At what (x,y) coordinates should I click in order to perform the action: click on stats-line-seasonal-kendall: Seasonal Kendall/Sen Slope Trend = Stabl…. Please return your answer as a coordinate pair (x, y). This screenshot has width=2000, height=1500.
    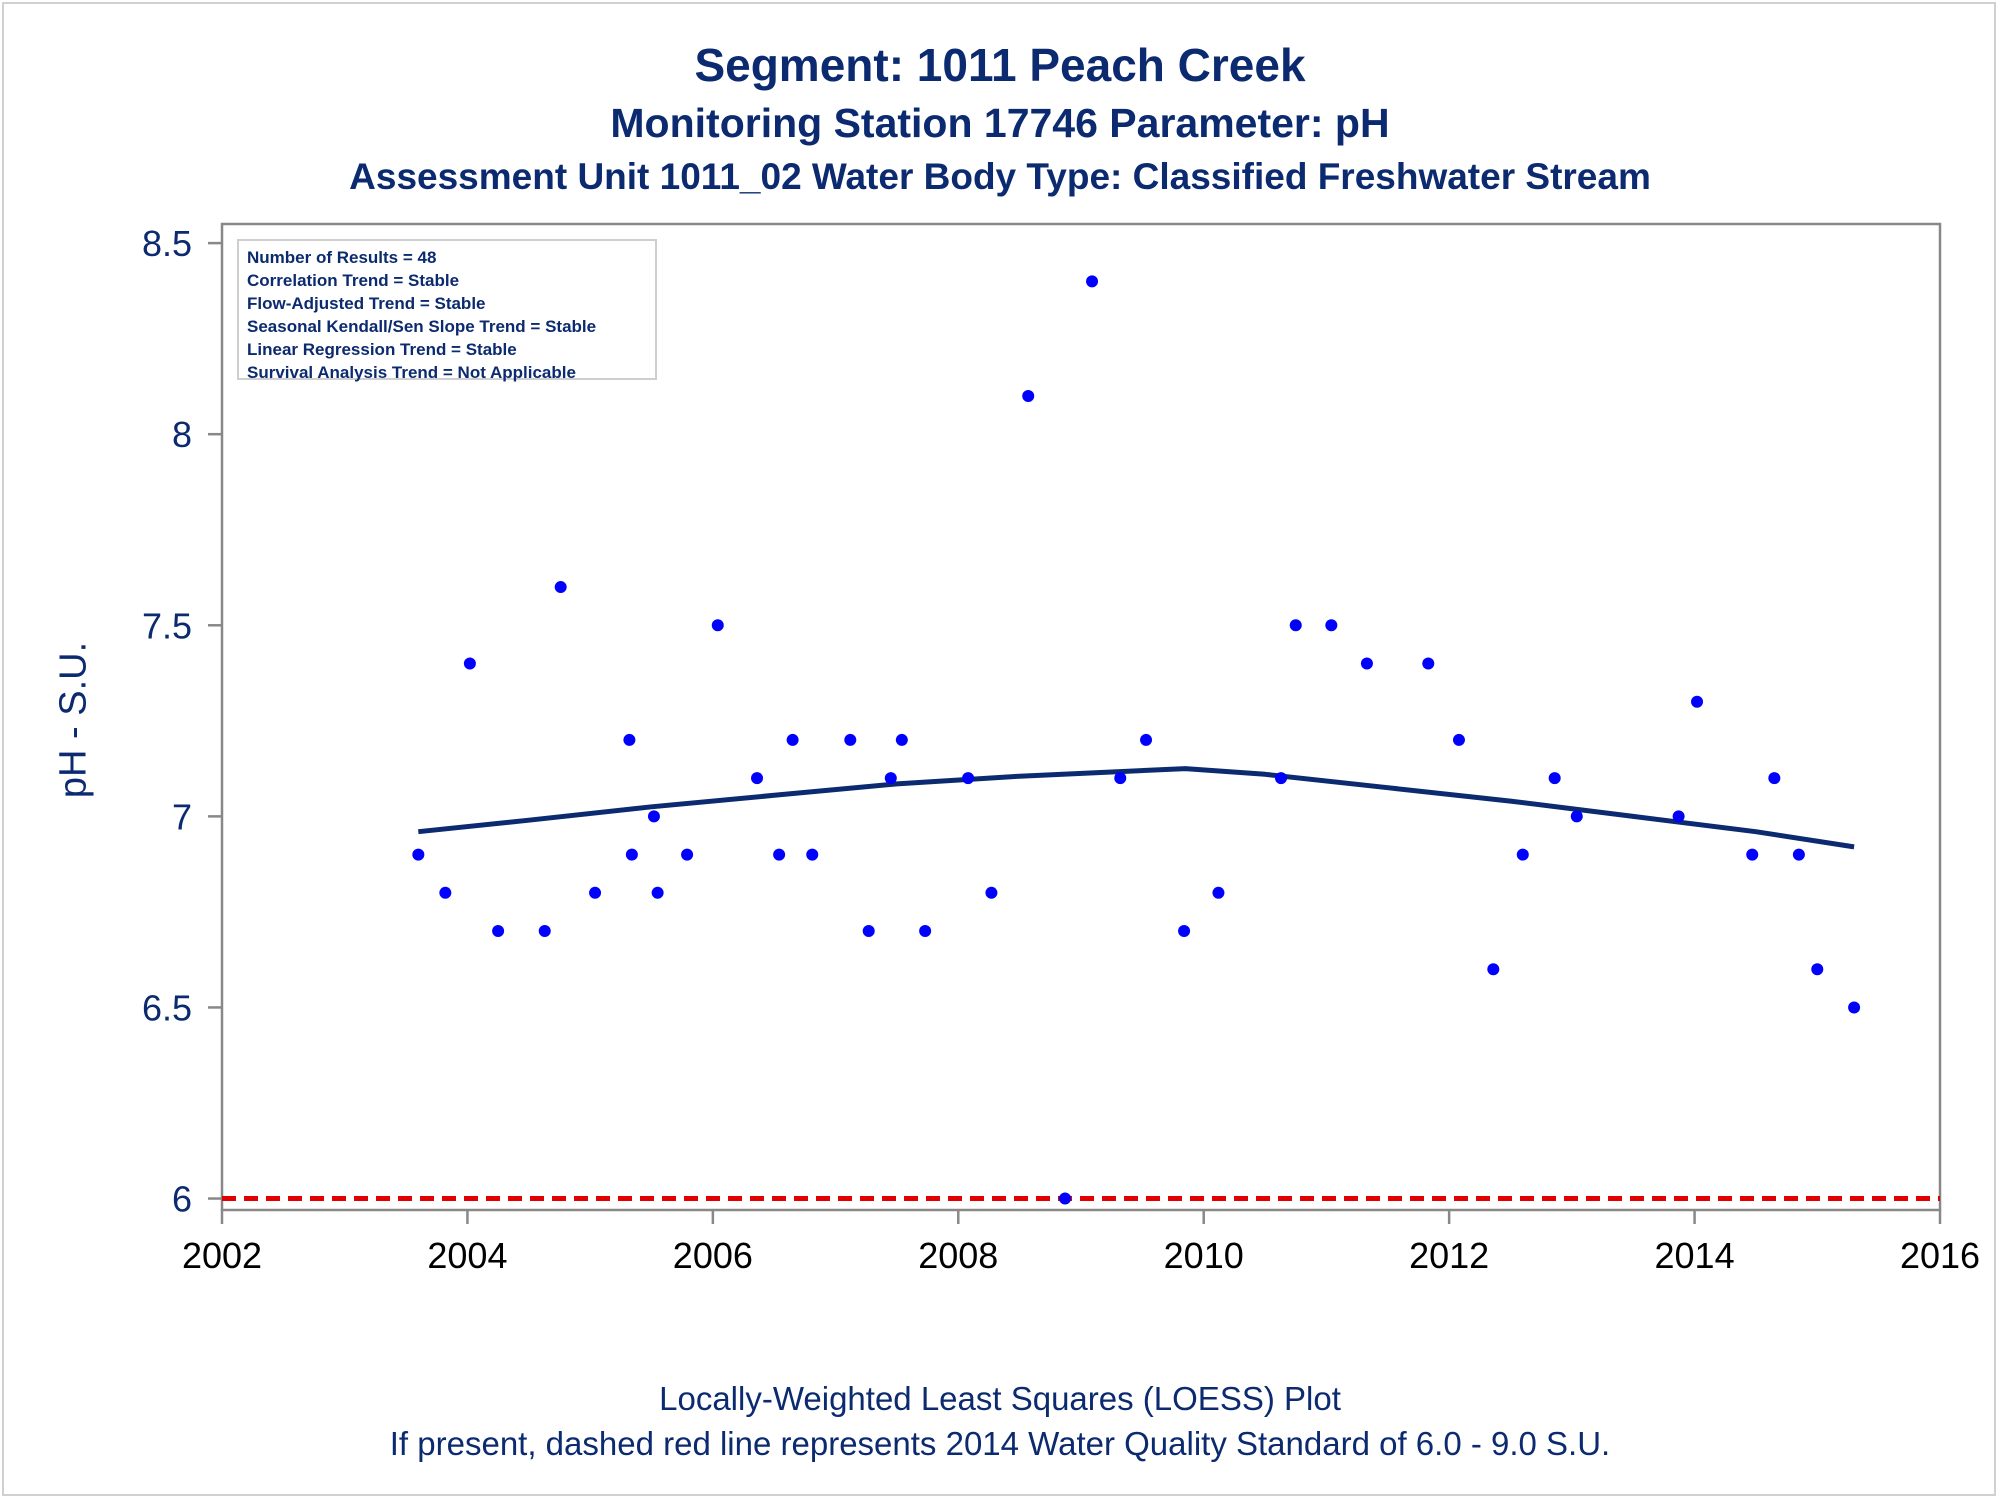
    Looking at the image, I should click on (422, 326).